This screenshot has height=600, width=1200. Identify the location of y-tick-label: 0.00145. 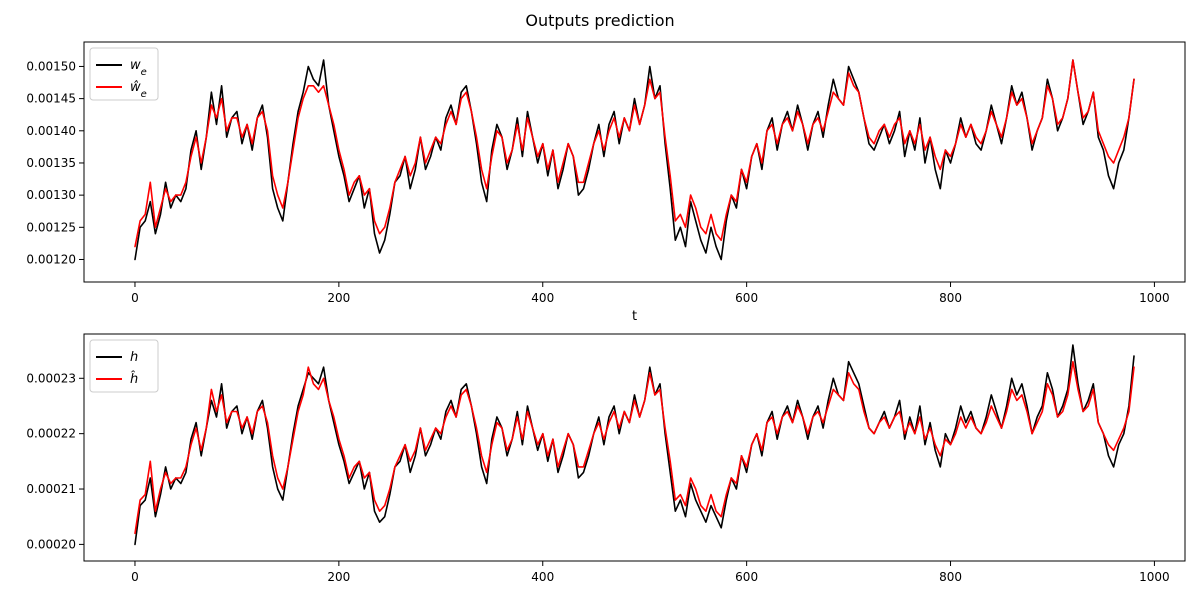
(51, 99).